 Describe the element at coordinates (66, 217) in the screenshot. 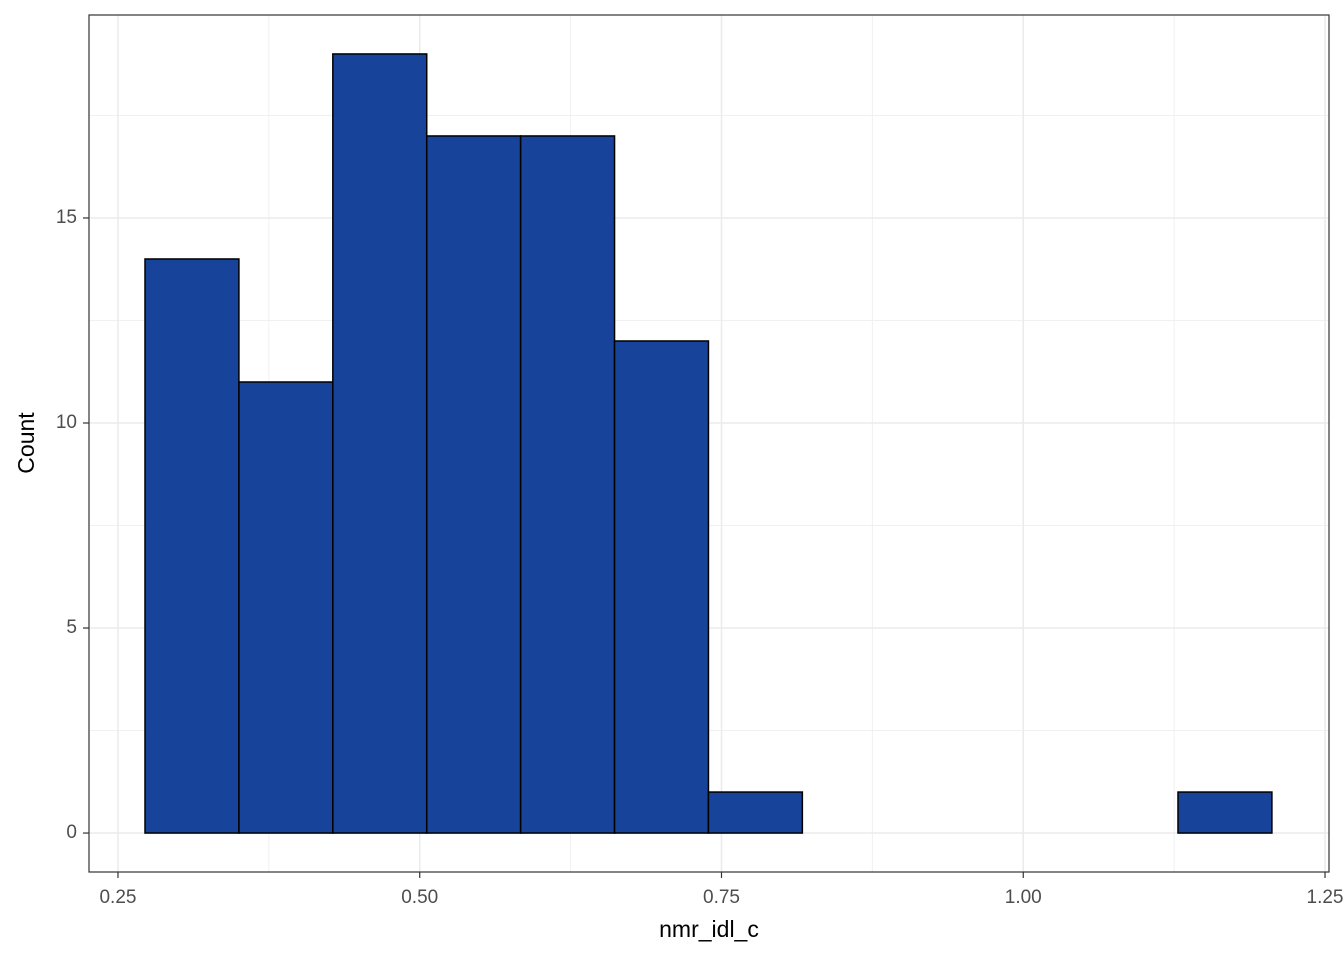

I see `y-tick-label: 15` at that location.